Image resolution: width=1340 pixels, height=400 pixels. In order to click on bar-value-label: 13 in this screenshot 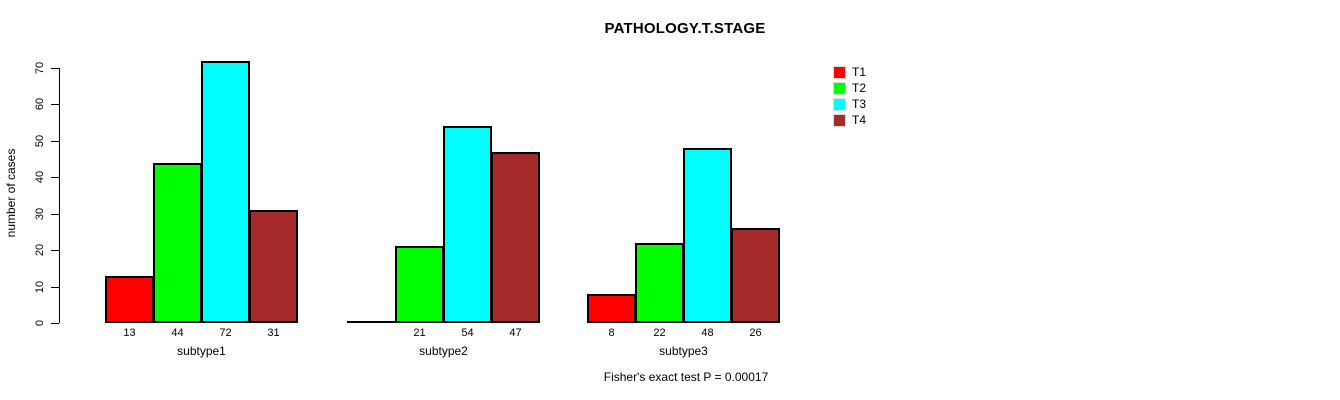, I will do `click(129, 333)`.